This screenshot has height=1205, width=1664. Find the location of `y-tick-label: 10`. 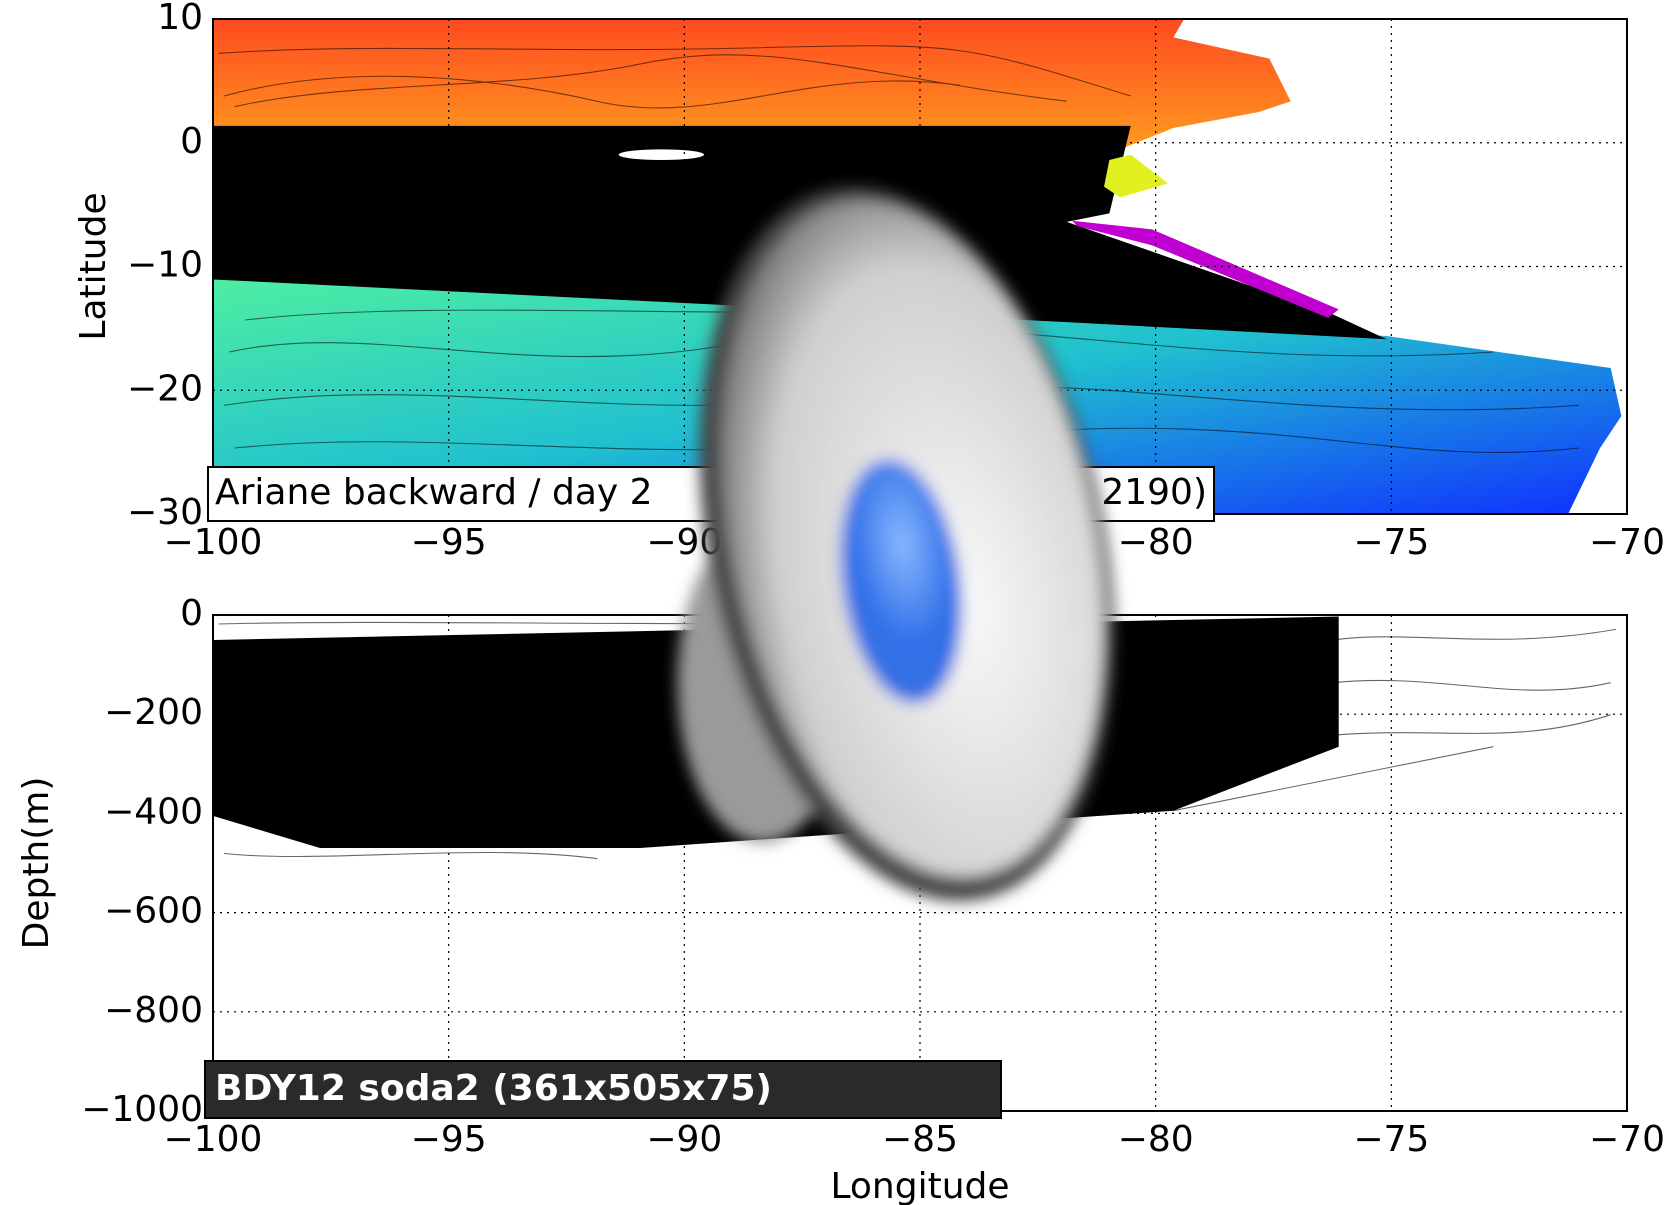

y-tick-label: 10 is located at coordinates (180, 19).